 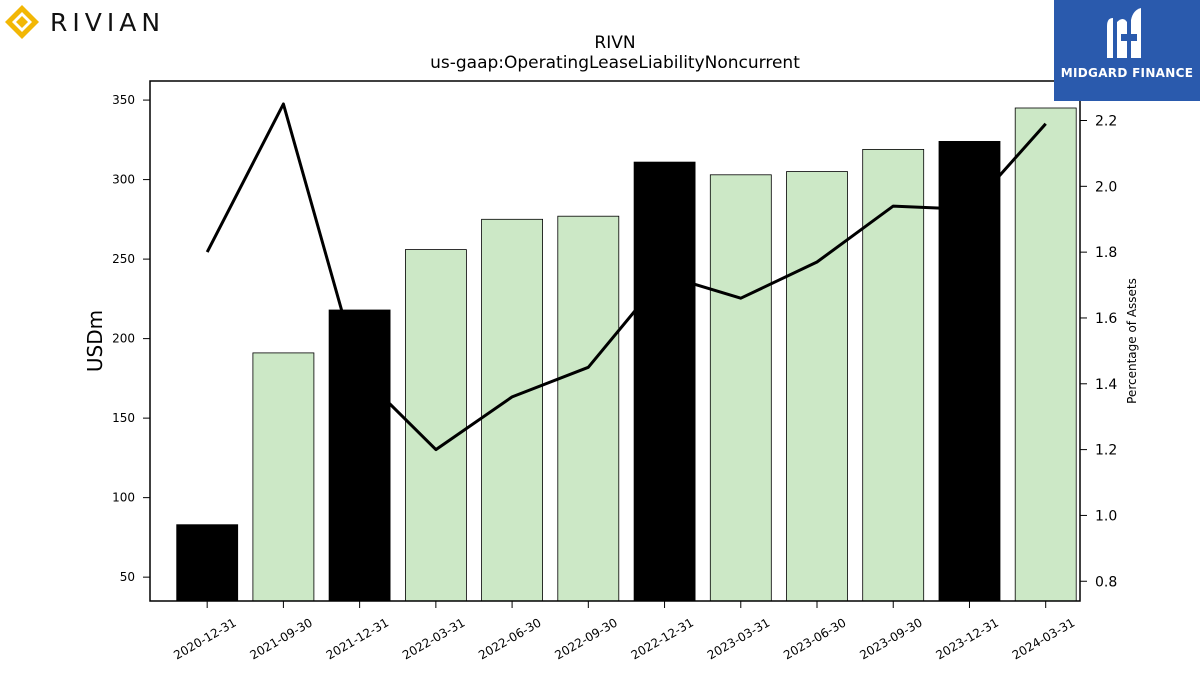 What do you see at coordinates (123, 100) in the screenshot?
I see `y-tick-label: 350` at bounding box center [123, 100].